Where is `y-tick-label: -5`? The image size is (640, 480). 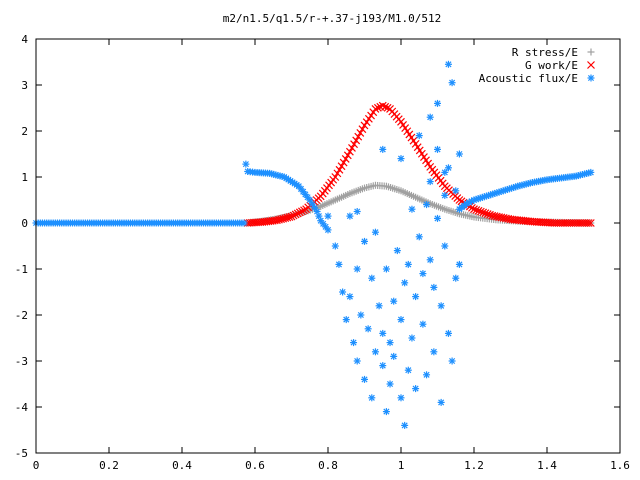
y-tick-label: -5 is located at coordinates (21, 453).